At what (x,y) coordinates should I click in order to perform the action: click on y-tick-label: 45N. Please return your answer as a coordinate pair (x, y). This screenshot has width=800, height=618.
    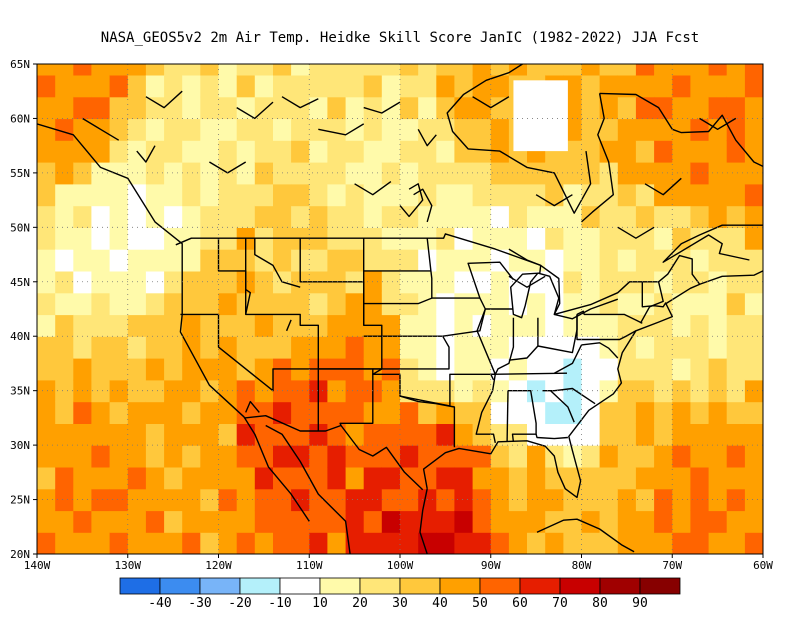
    Looking at the image, I should click on (20, 282).